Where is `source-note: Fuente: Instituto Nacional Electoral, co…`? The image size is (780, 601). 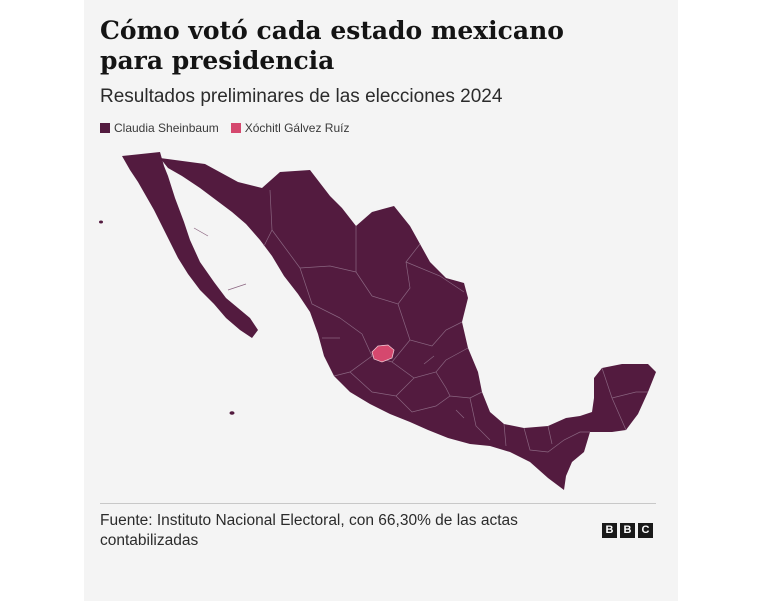
source-note: Fuente: Instituto Nacional Electoral, co… is located at coordinates (309, 530).